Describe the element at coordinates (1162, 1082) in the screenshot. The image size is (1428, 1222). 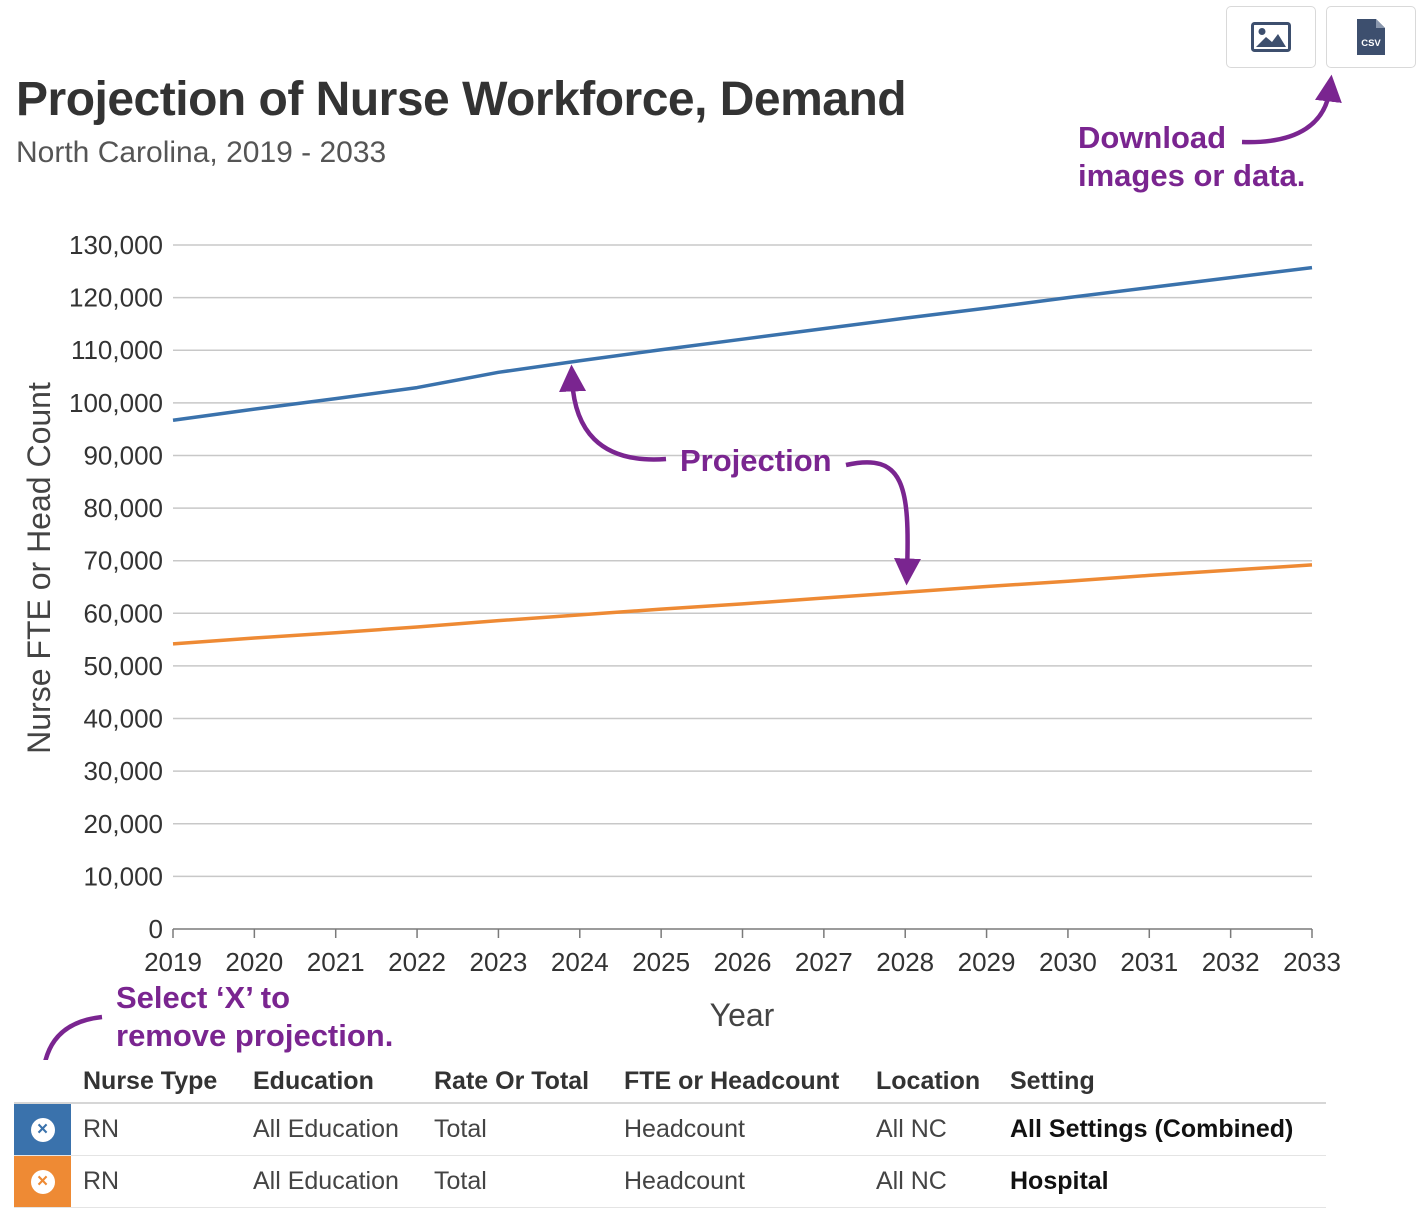
I see `header-setting: Setting` at that location.